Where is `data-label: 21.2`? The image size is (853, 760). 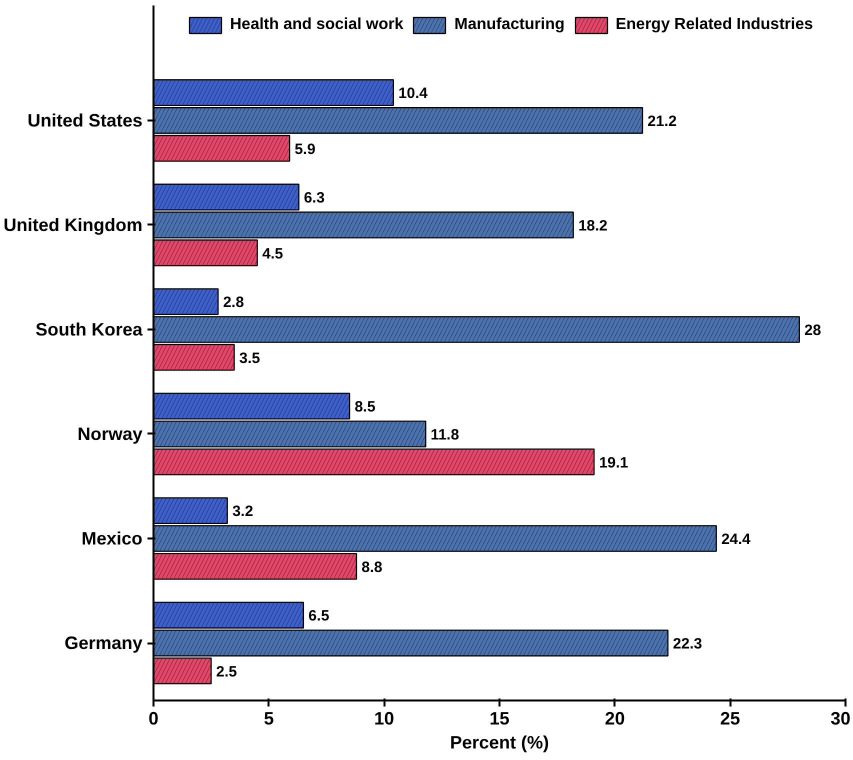
data-label: 21.2 is located at coordinates (662, 121).